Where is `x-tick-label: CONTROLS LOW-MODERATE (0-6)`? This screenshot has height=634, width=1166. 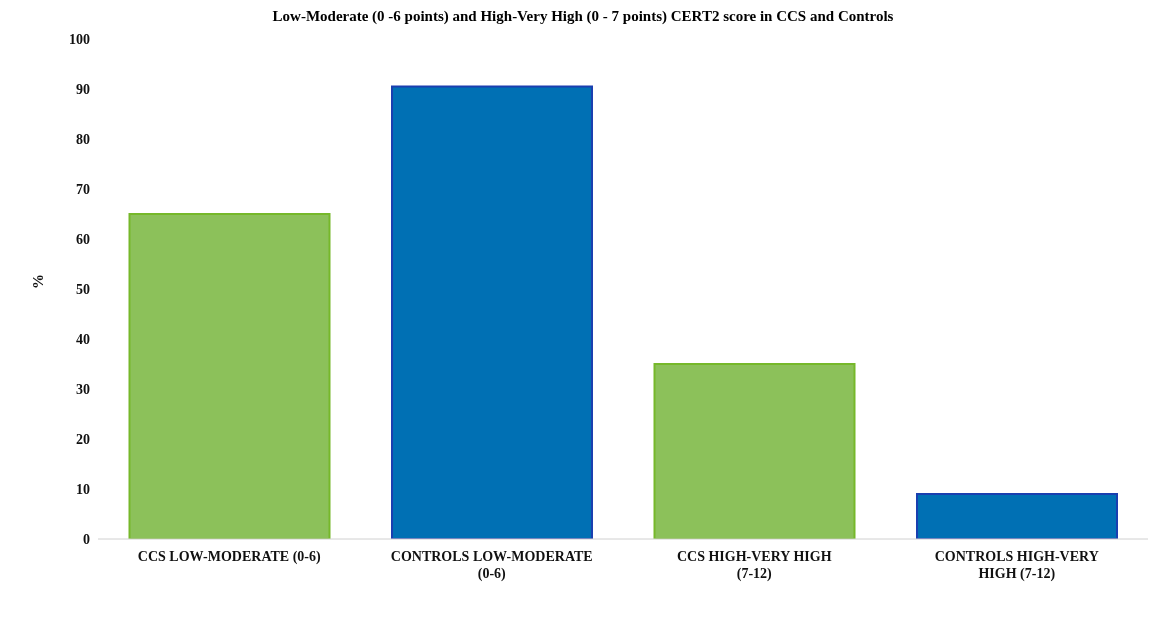 x-tick-label: CONTROLS LOW-MODERATE (0-6) is located at coordinates (491, 565).